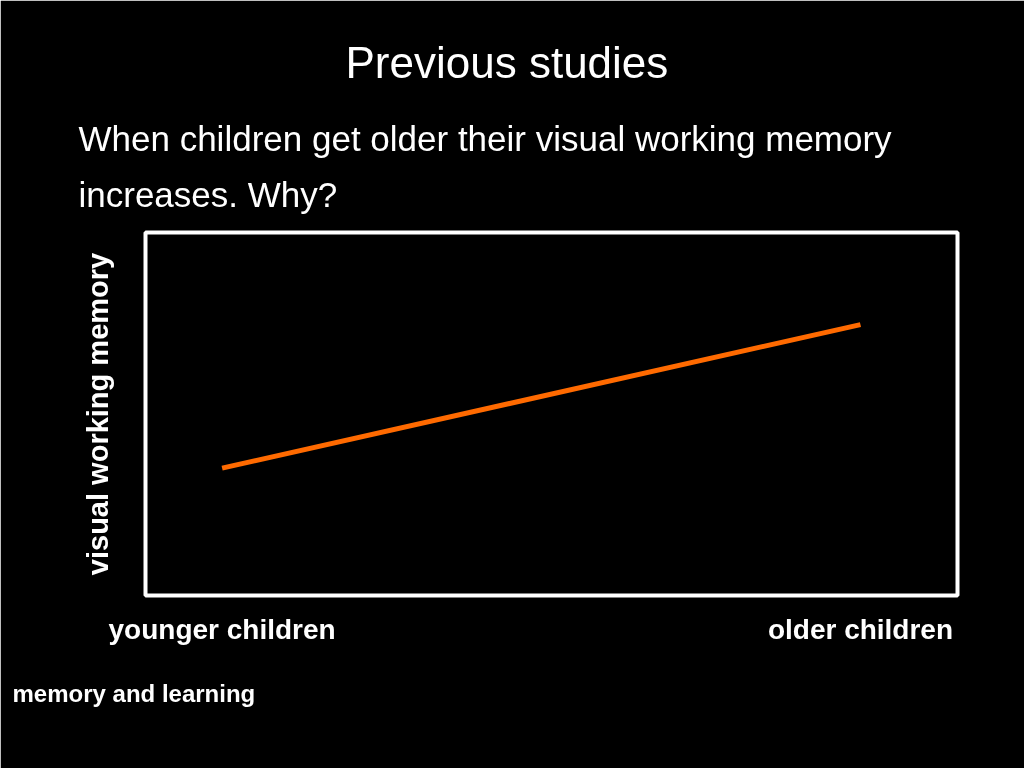  What do you see at coordinates (222, 629) in the screenshot?
I see `x-tick-label: younger children` at bounding box center [222, 629].